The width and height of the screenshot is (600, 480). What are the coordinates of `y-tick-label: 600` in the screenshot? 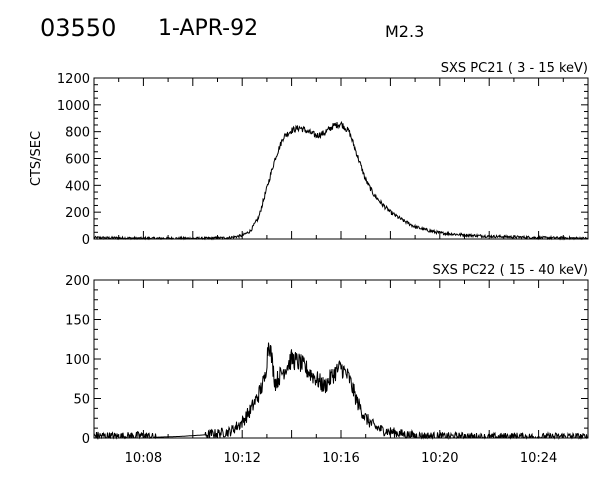 It's located at (77, 160).